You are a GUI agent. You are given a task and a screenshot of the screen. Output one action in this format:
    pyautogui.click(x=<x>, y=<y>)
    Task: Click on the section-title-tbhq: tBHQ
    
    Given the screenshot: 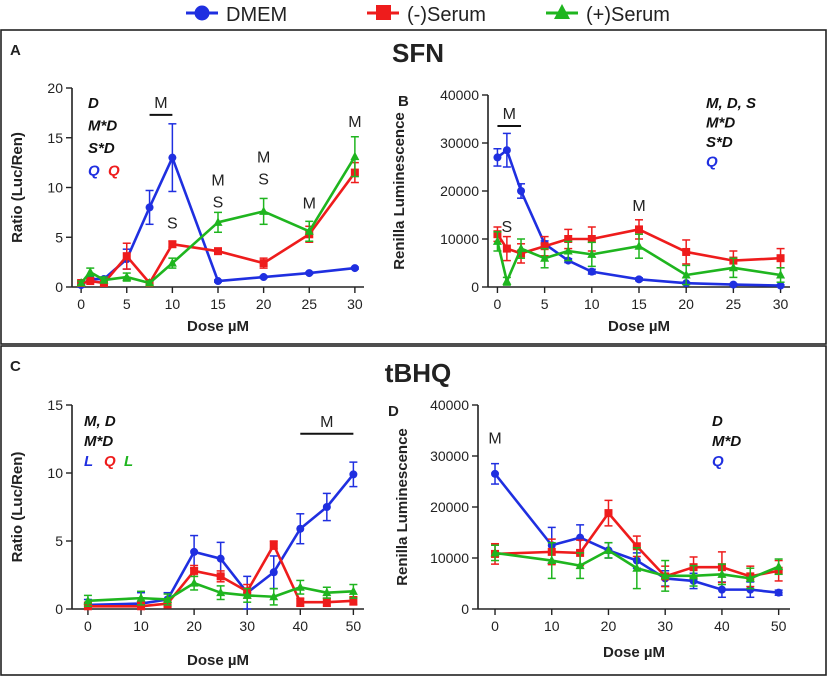 What is the action you would take?
    pyautogui.click(x=418, y=373)
    